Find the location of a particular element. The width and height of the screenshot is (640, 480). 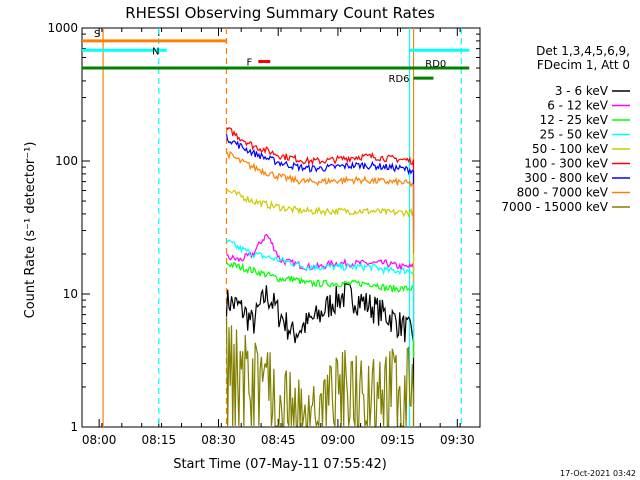

y-tick-label: 1 is located at coordinates (74, 427).